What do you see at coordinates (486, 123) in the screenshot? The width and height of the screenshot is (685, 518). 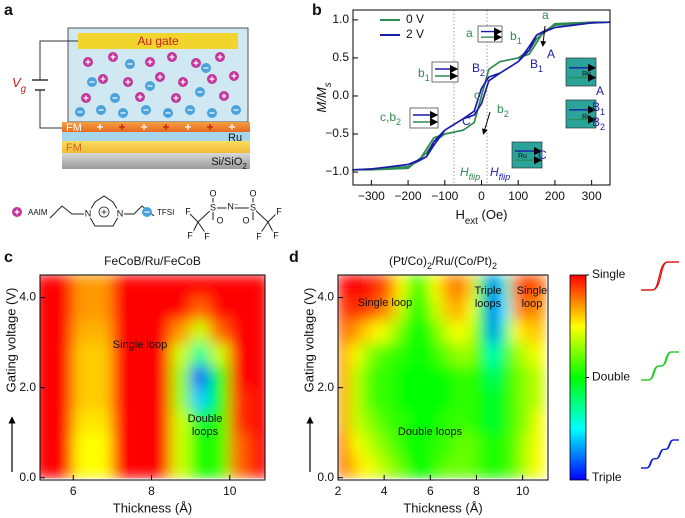 I see `transition-arrow` at bounding box center [486, 123].